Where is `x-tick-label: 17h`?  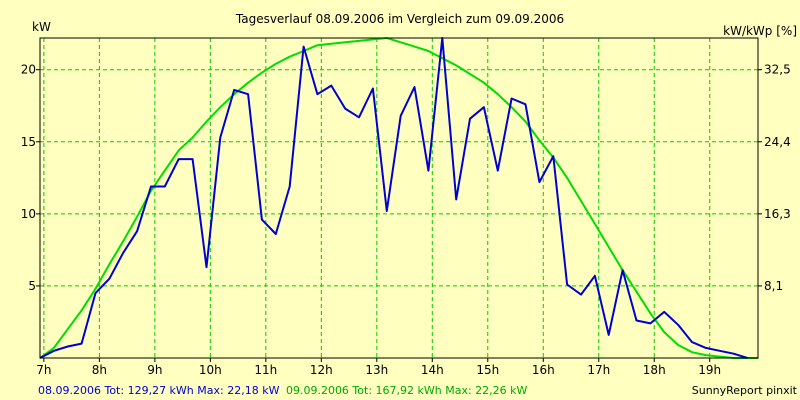
x-tick-label: 17h is located at coordinates (598, 370).